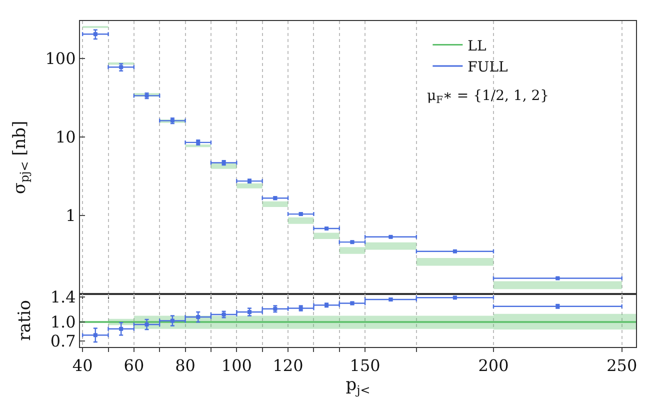 This screenshot has height=399, width=664. I want to click on y-tick-label: 1.4, so click(63, 297).